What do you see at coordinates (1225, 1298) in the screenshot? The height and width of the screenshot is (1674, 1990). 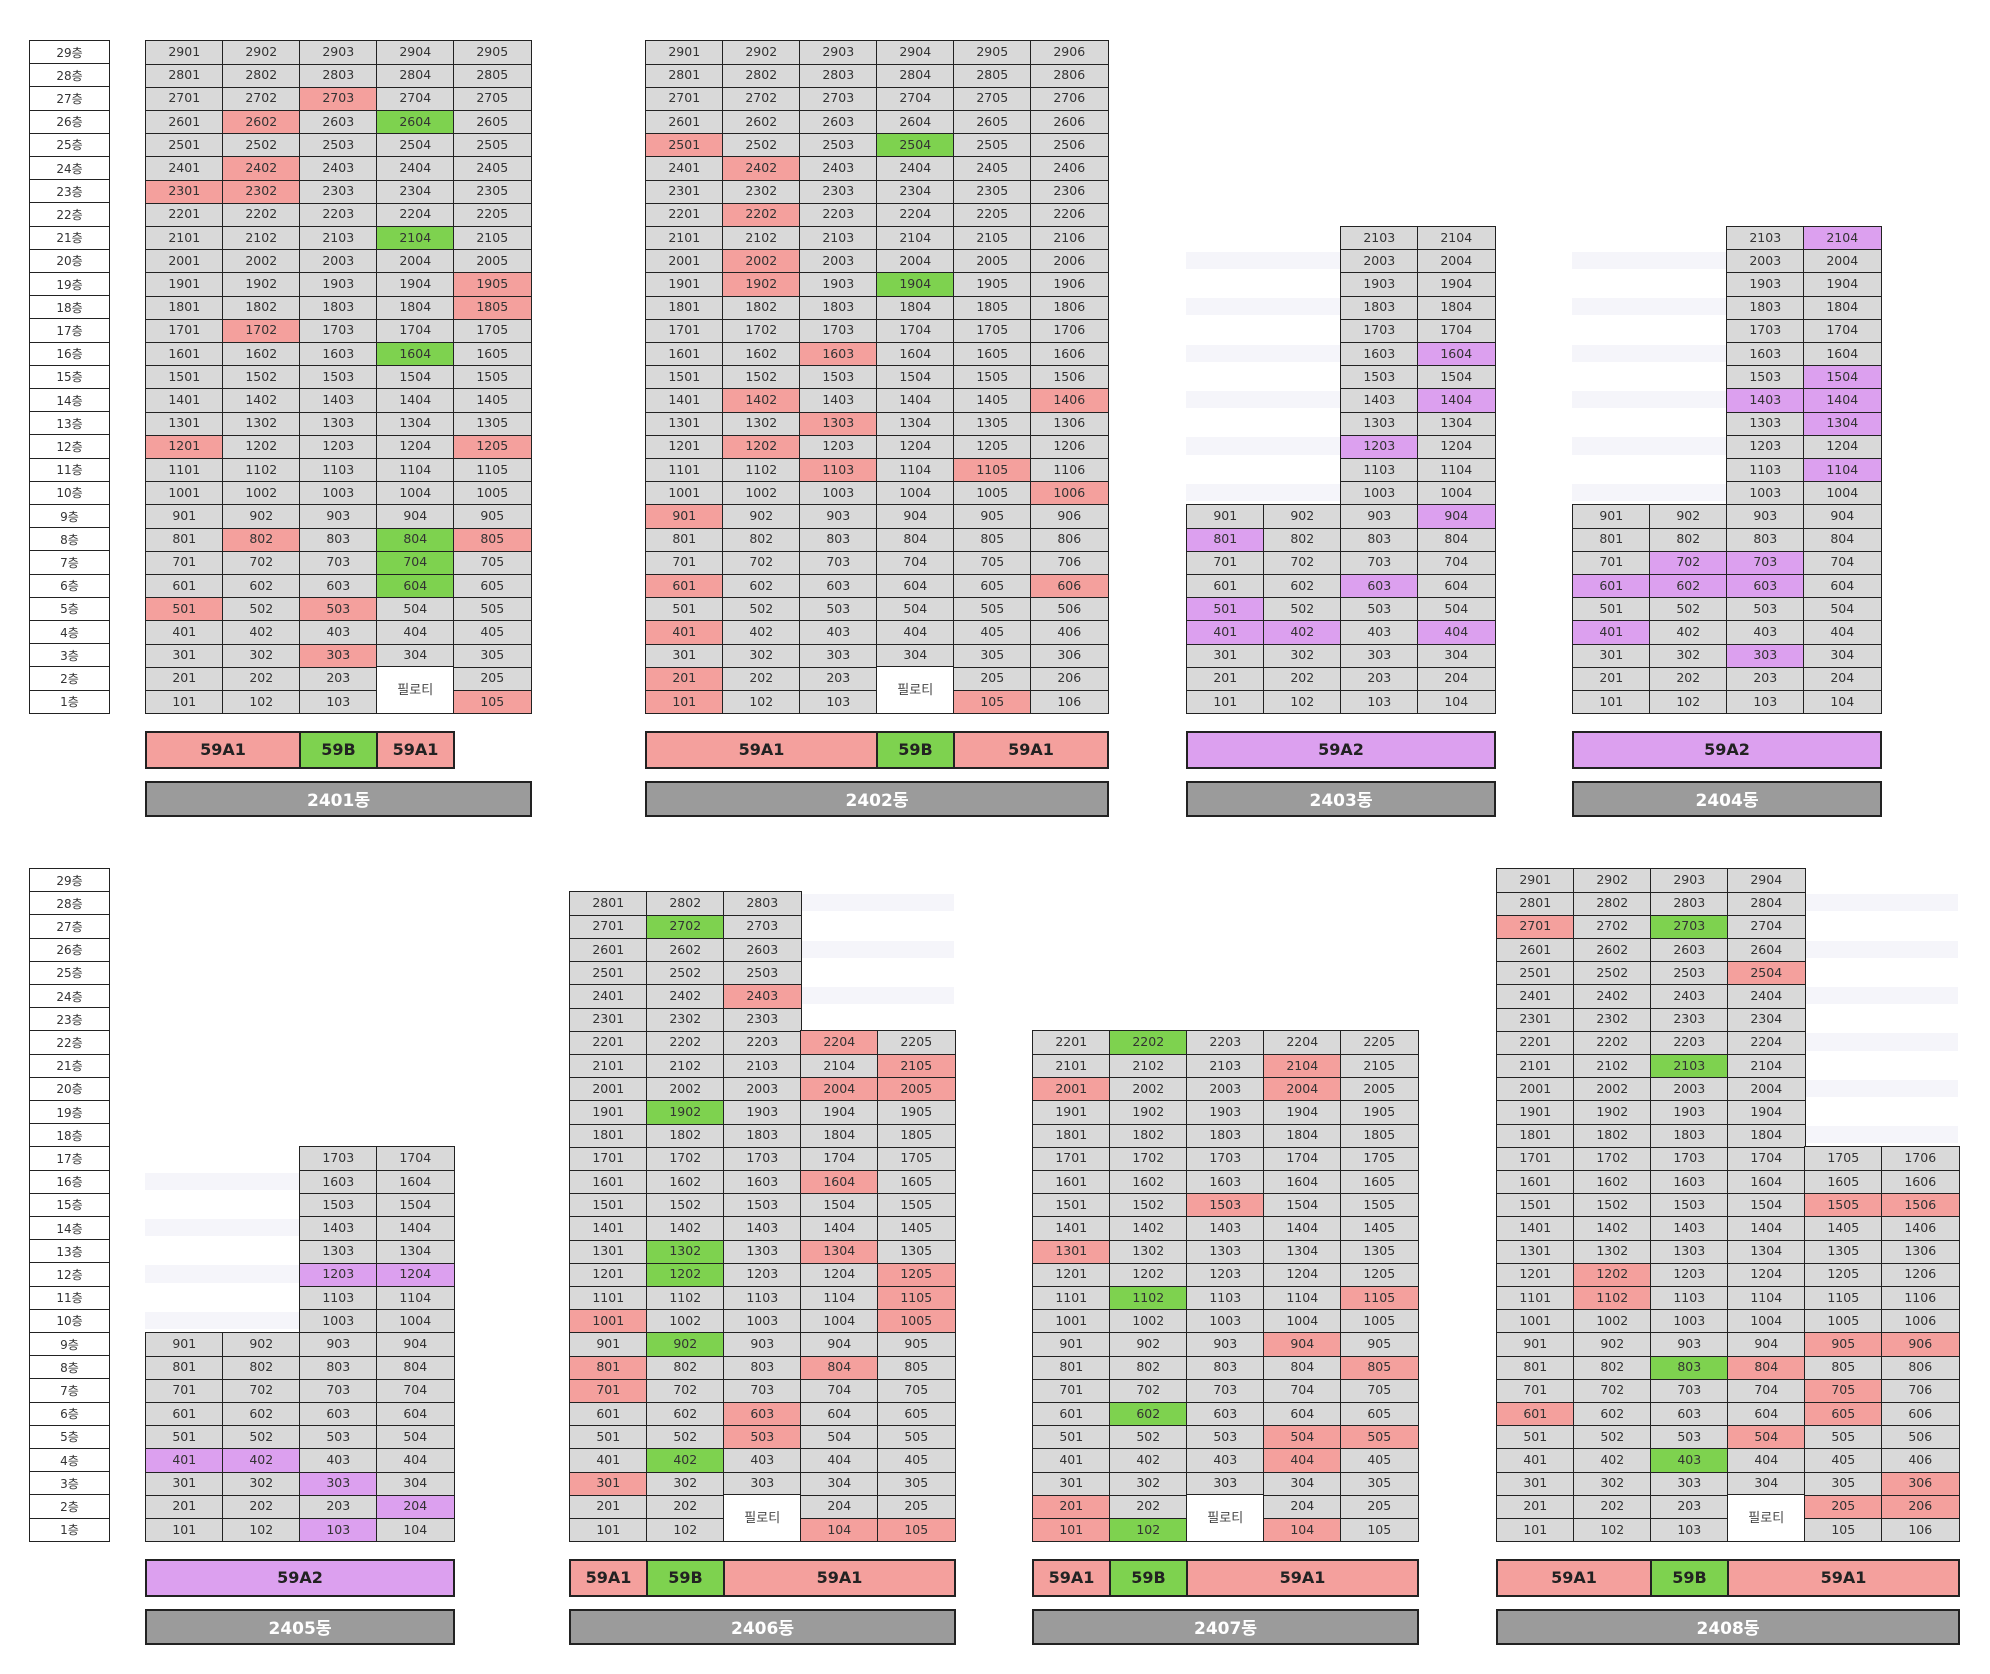 I see `unit-cell: 1103` at bounding box center [1225, 1298].